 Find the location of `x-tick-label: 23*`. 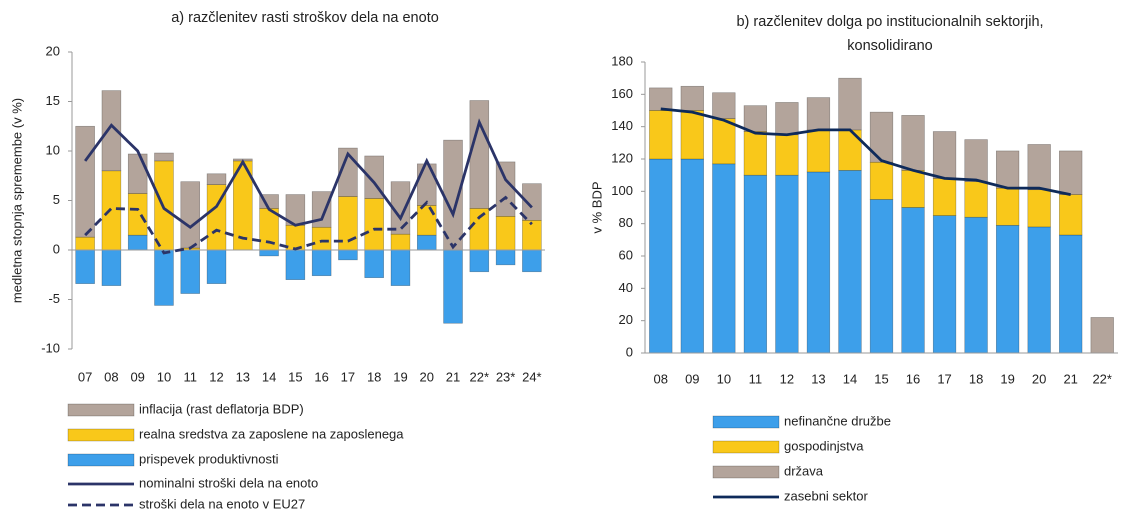

x-tick-label: 23* is located at coordinates (506, 376).